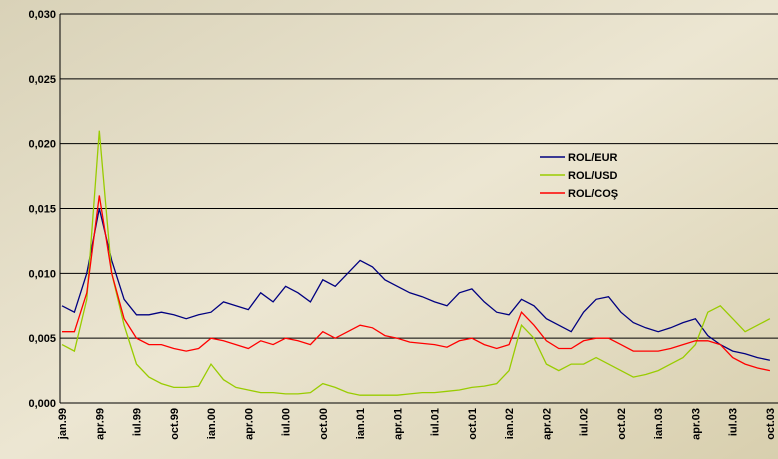 The image size is (778, 459). What do you see at coordinates (249, 424) in the screenshot?
I see `x-tick-label: apr.00` at bounding box center [249, 424].